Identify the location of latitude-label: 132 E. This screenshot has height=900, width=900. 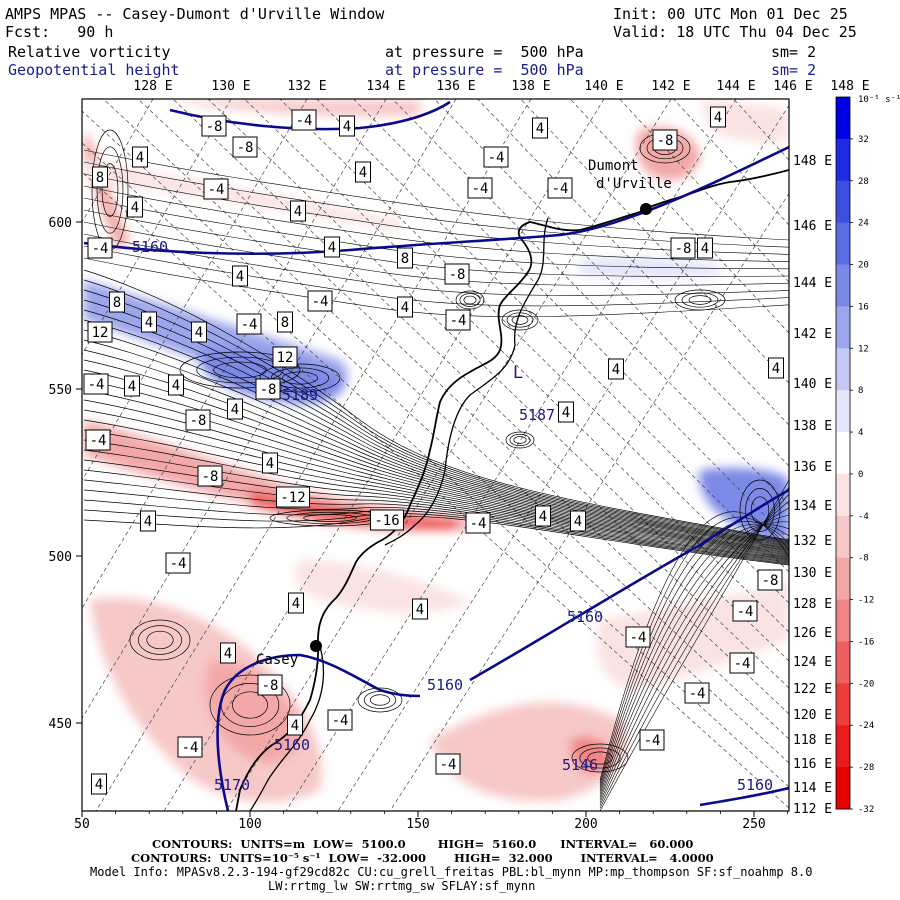
(812, 541).